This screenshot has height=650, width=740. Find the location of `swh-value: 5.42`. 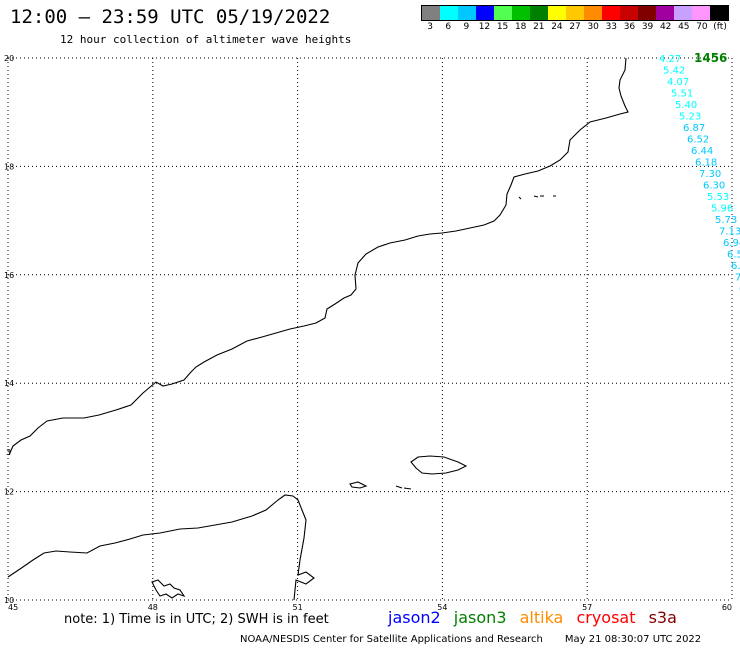

swh-value: 5.42 is located at coordinates (674, 71).